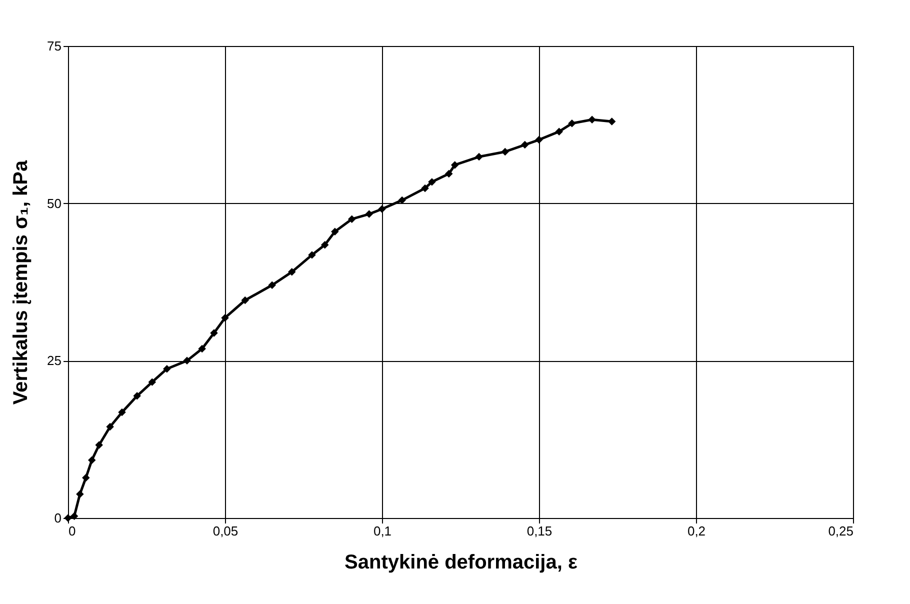  I want to click on y-tick-label: 50, so click(54, 203).